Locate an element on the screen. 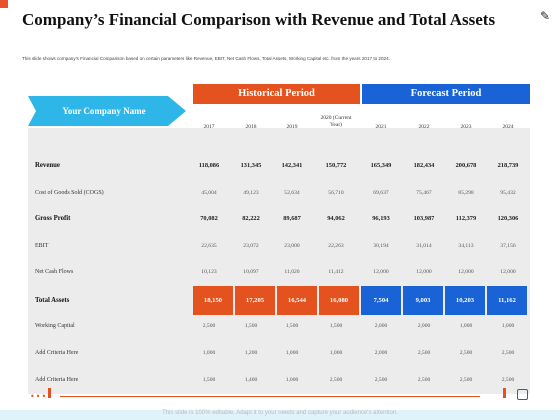 This screenshot has width=560, height=420. table-cell: 31,014 is located at coordinates (424, 246).